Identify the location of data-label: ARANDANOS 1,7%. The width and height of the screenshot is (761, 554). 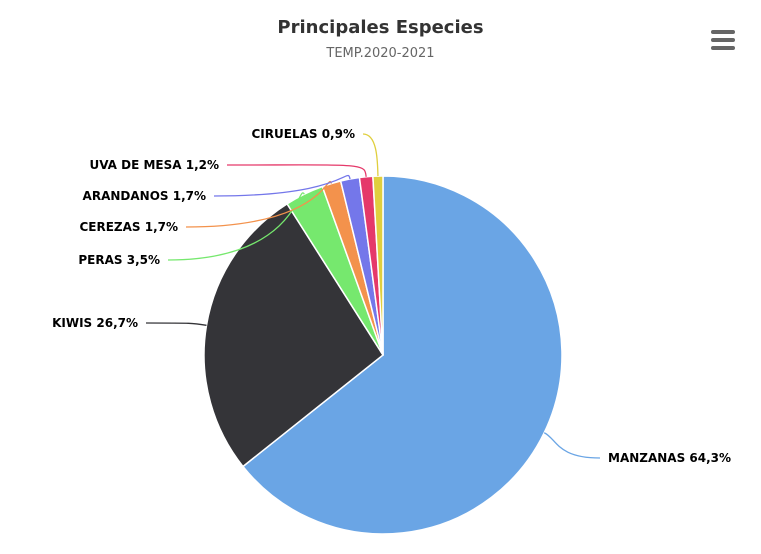
(144, 196).